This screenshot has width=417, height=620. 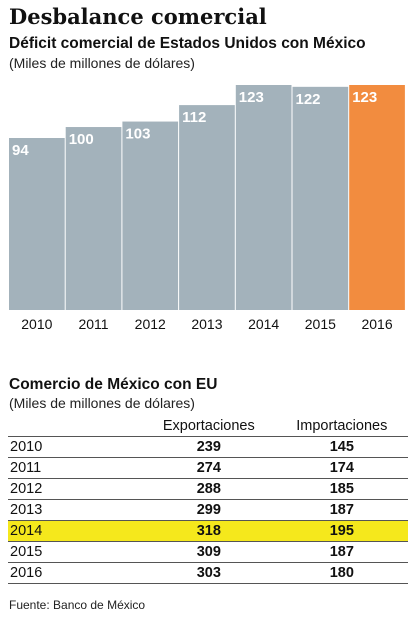 I want to click on x-tick-label: 2011, so click(x=93, y=324).